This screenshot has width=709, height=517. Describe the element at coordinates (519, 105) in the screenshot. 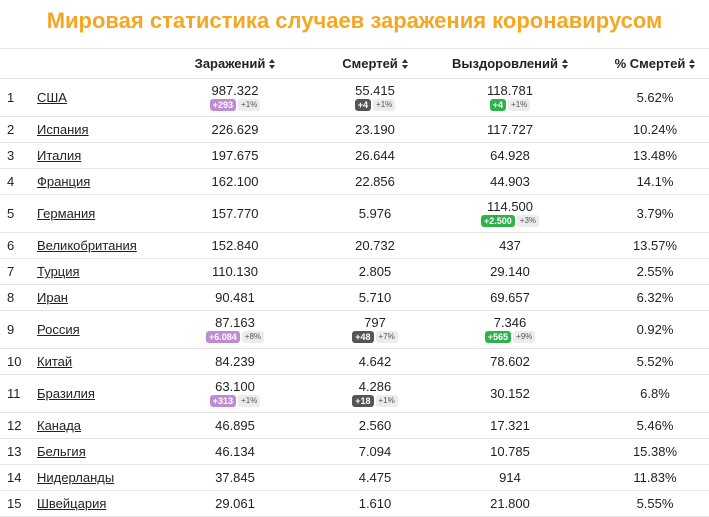

I see `recovered-pct-badge: +1%` at that location.